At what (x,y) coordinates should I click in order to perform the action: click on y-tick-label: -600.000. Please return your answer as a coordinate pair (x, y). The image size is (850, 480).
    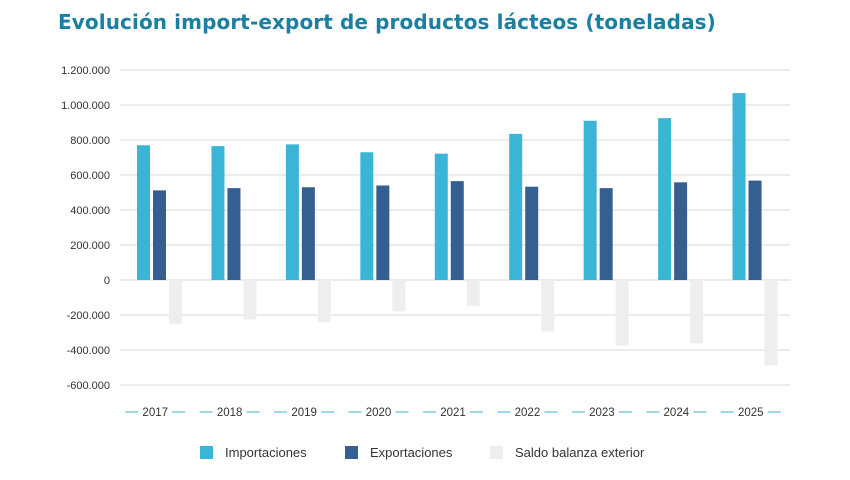
    Looking at the image, I should click on (88, 386).